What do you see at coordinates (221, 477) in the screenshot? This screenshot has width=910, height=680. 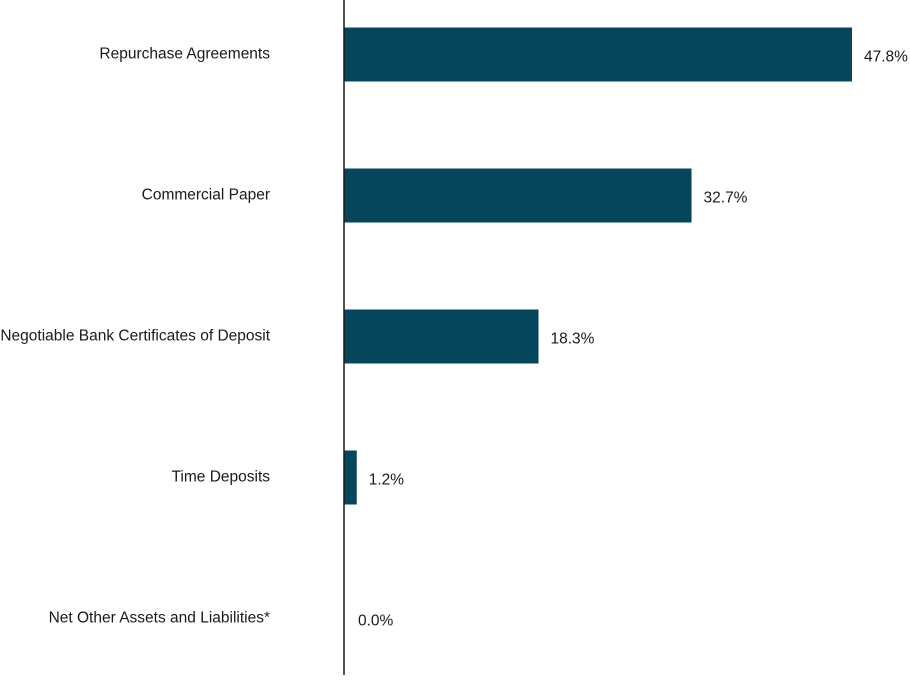 I see `category-label-3: Time Deposits` at bounding box center [221, 477].